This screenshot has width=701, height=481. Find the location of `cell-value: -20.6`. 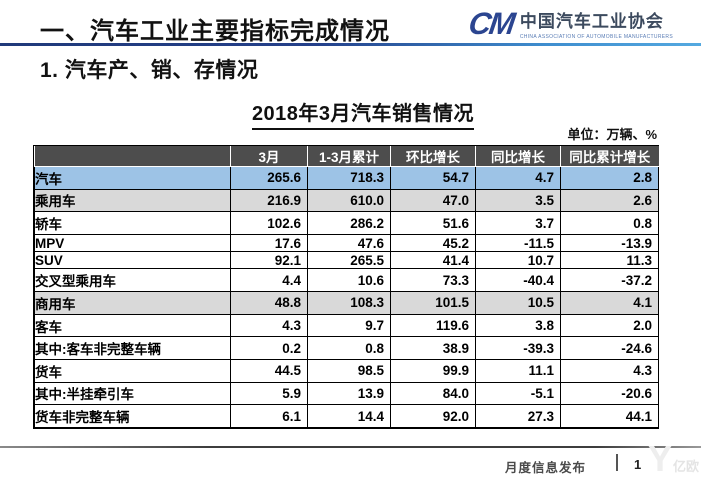

cell-value: -20.6 is located at coordinates (609, 393).